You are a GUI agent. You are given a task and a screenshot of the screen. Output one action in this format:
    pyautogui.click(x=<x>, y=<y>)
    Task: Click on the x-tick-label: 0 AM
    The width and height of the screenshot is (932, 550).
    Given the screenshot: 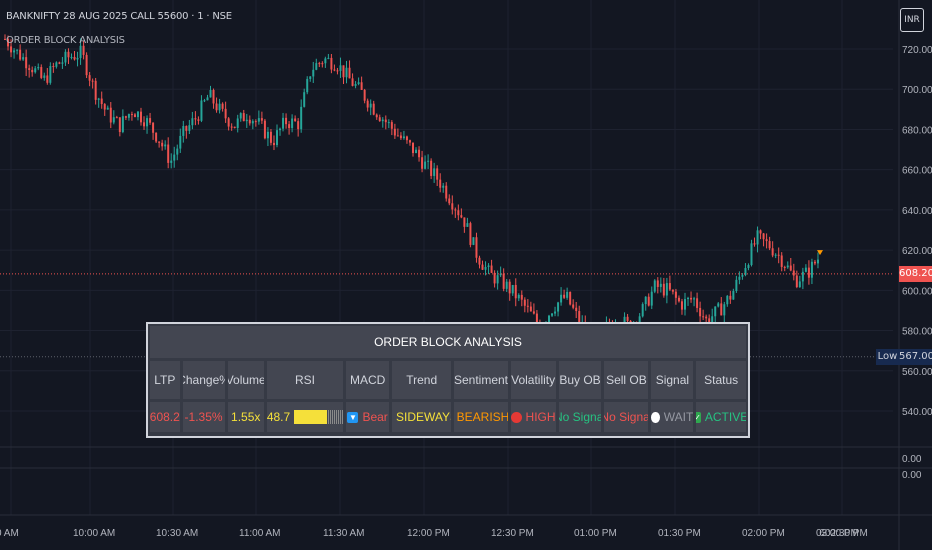 What is the action you would take?
    pyautogui.click(x=9, y=533)
    